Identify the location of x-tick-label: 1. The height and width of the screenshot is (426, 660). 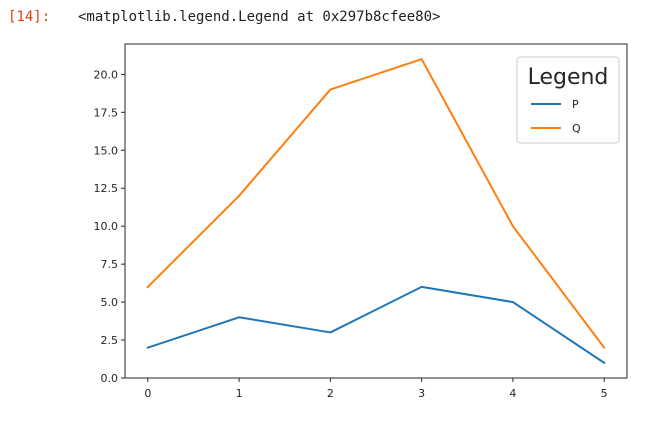
(239, 393).